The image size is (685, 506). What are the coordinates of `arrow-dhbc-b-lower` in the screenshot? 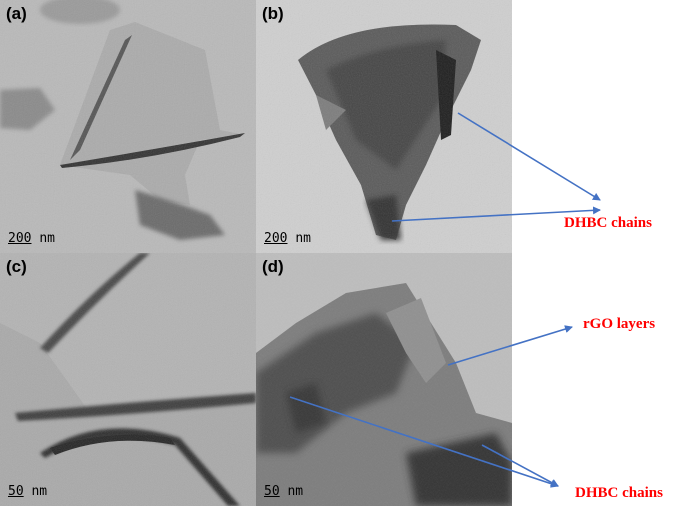 It's located at (496, 214).